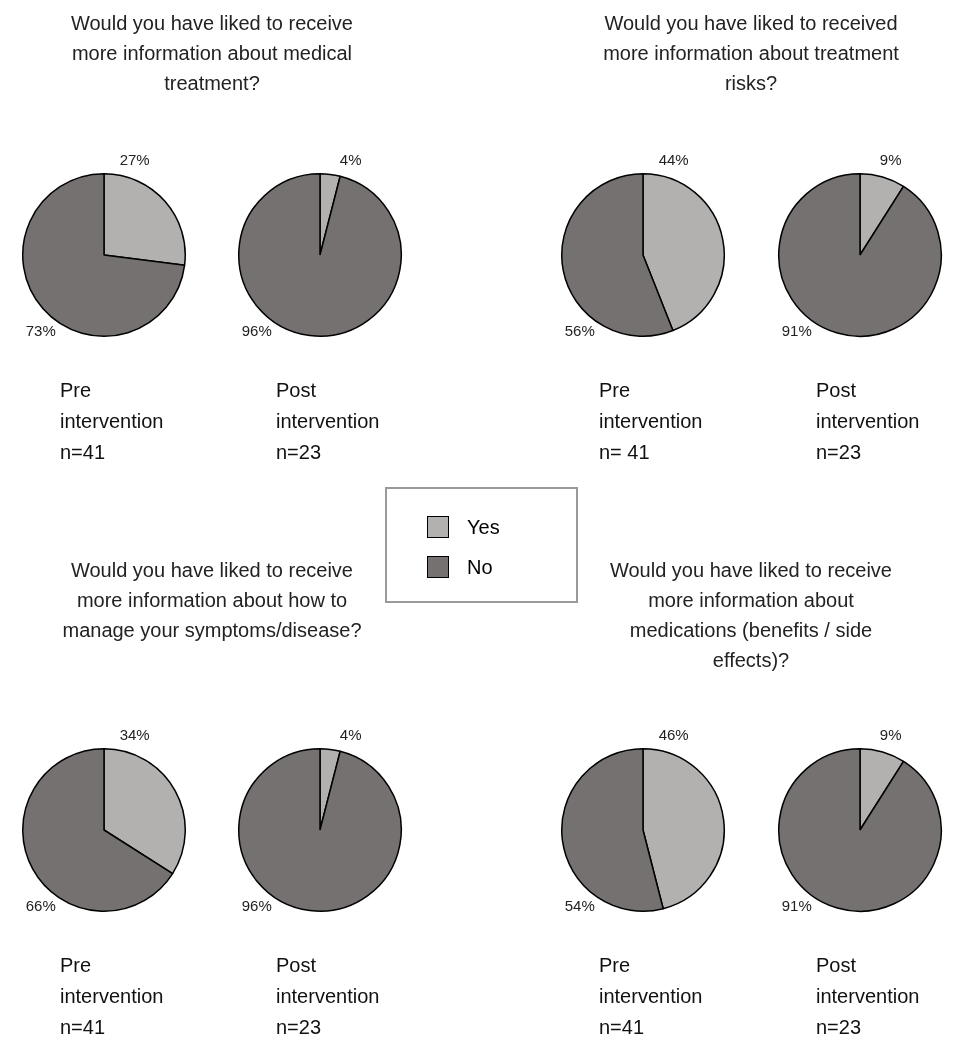 The width and height of the screenshot is (968, 1044). Describe the element at coordinates (212, 53) in the screenshot. I see `chart-title: Would you have liked to receive more information about medical treatment?` at that location.